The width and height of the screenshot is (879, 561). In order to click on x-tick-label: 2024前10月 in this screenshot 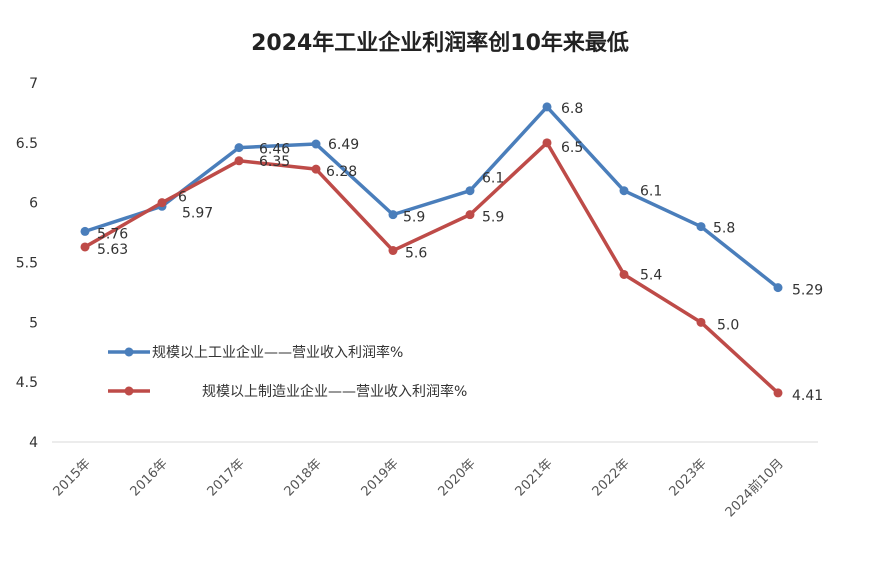, I will do `click(754, 488)`.